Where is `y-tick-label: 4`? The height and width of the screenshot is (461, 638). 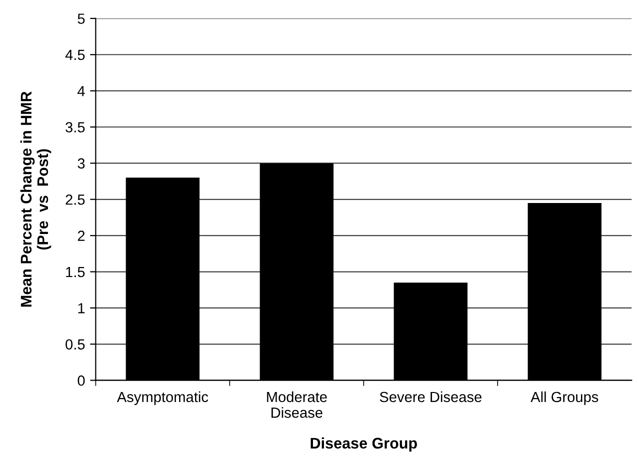 y-tick-label: 4 is located at coordinates (81, 91).